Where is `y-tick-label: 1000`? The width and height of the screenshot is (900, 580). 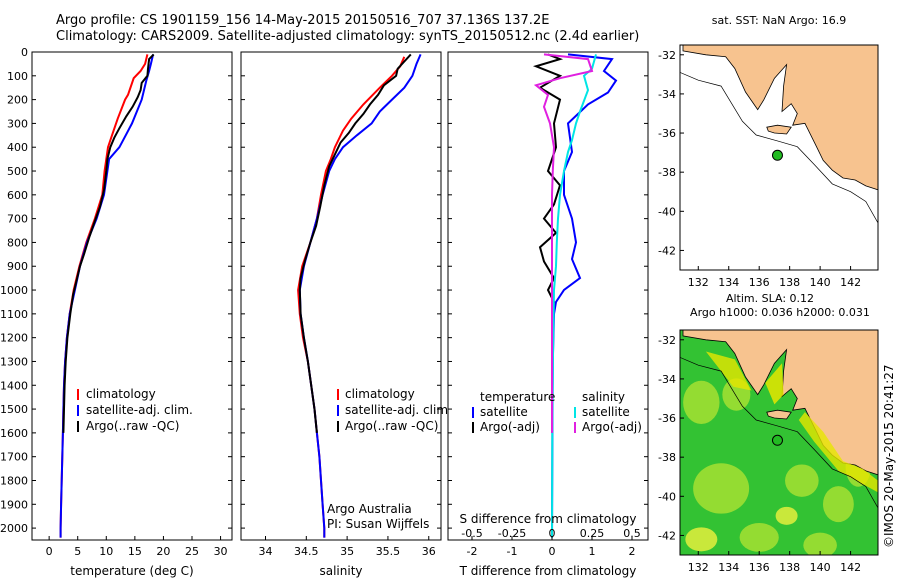
y-tick-label: 1000 is located at coordinates (14, 290).